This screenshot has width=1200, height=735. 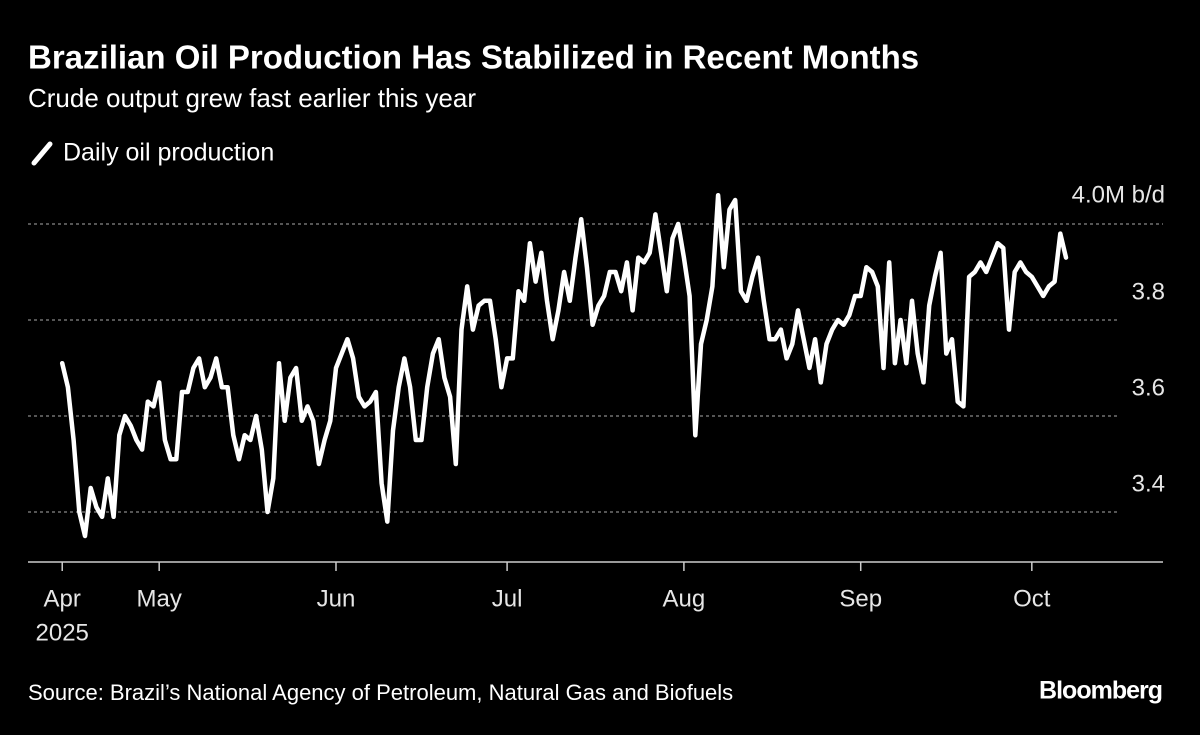 What do you see at coordinates (336, 598) in the screenshot?
I see `x-tick-label: Jun` at bounding box center [336, 598].